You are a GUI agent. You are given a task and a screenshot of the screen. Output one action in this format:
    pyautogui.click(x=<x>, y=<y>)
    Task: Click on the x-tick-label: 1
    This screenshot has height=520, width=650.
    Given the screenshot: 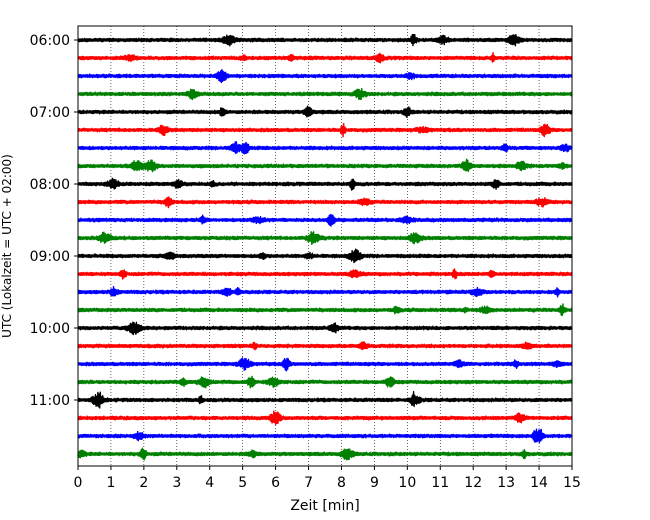 What is the action you would take?
    pyautogui.click(x=110, y=483)
    